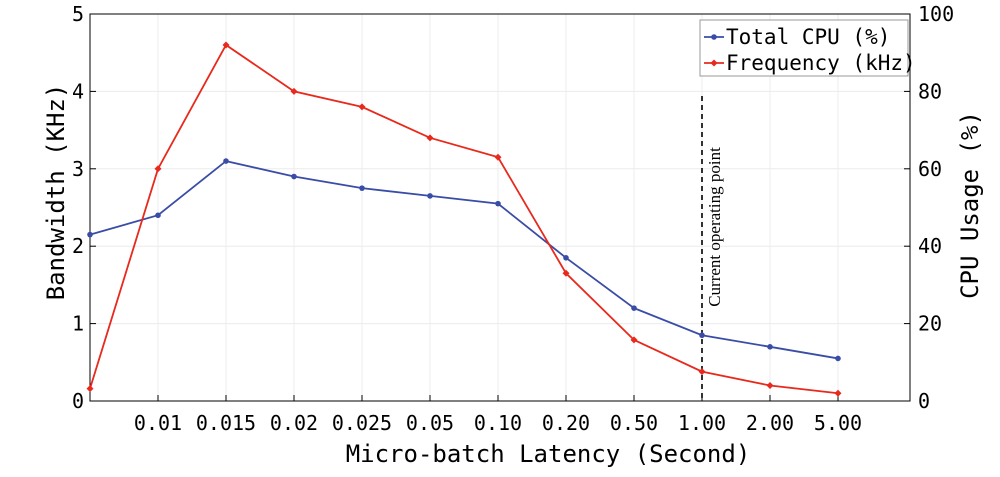  Describe the element at coordinates (634, 423) in the screenshot. I see `x-tick-label: 0.50` at that location.